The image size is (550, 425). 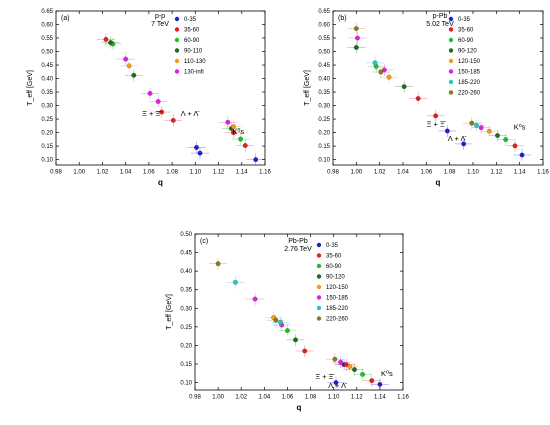 What do you see at coordinates (186, 291) in the screenshot?
I see `y-tick-label: 0.35` at bounding box center [186, 291].